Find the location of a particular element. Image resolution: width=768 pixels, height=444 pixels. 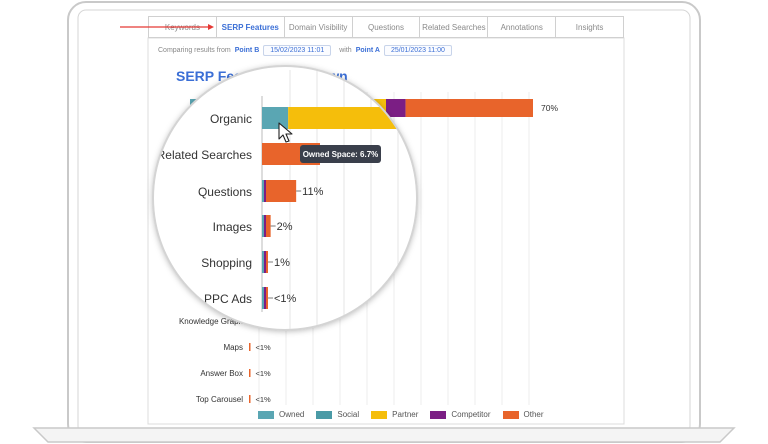

category-label-top-carousel: Top Carousel is located at coordinates (219, 399).